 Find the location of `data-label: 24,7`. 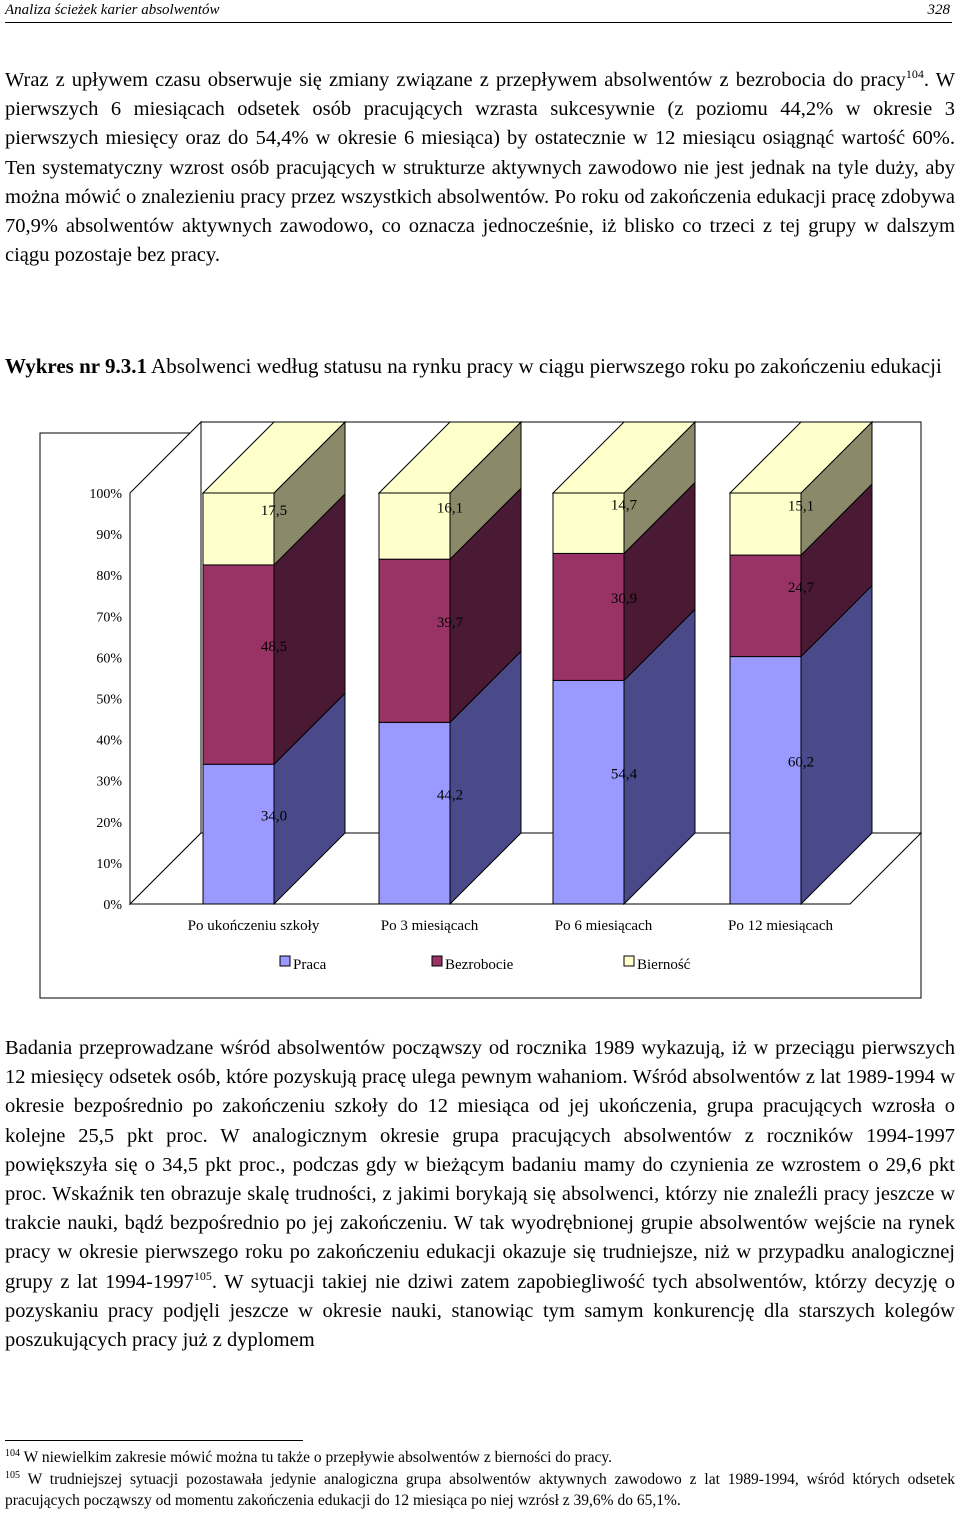

data-label: 24,7 is located at coordinates (801, 588).